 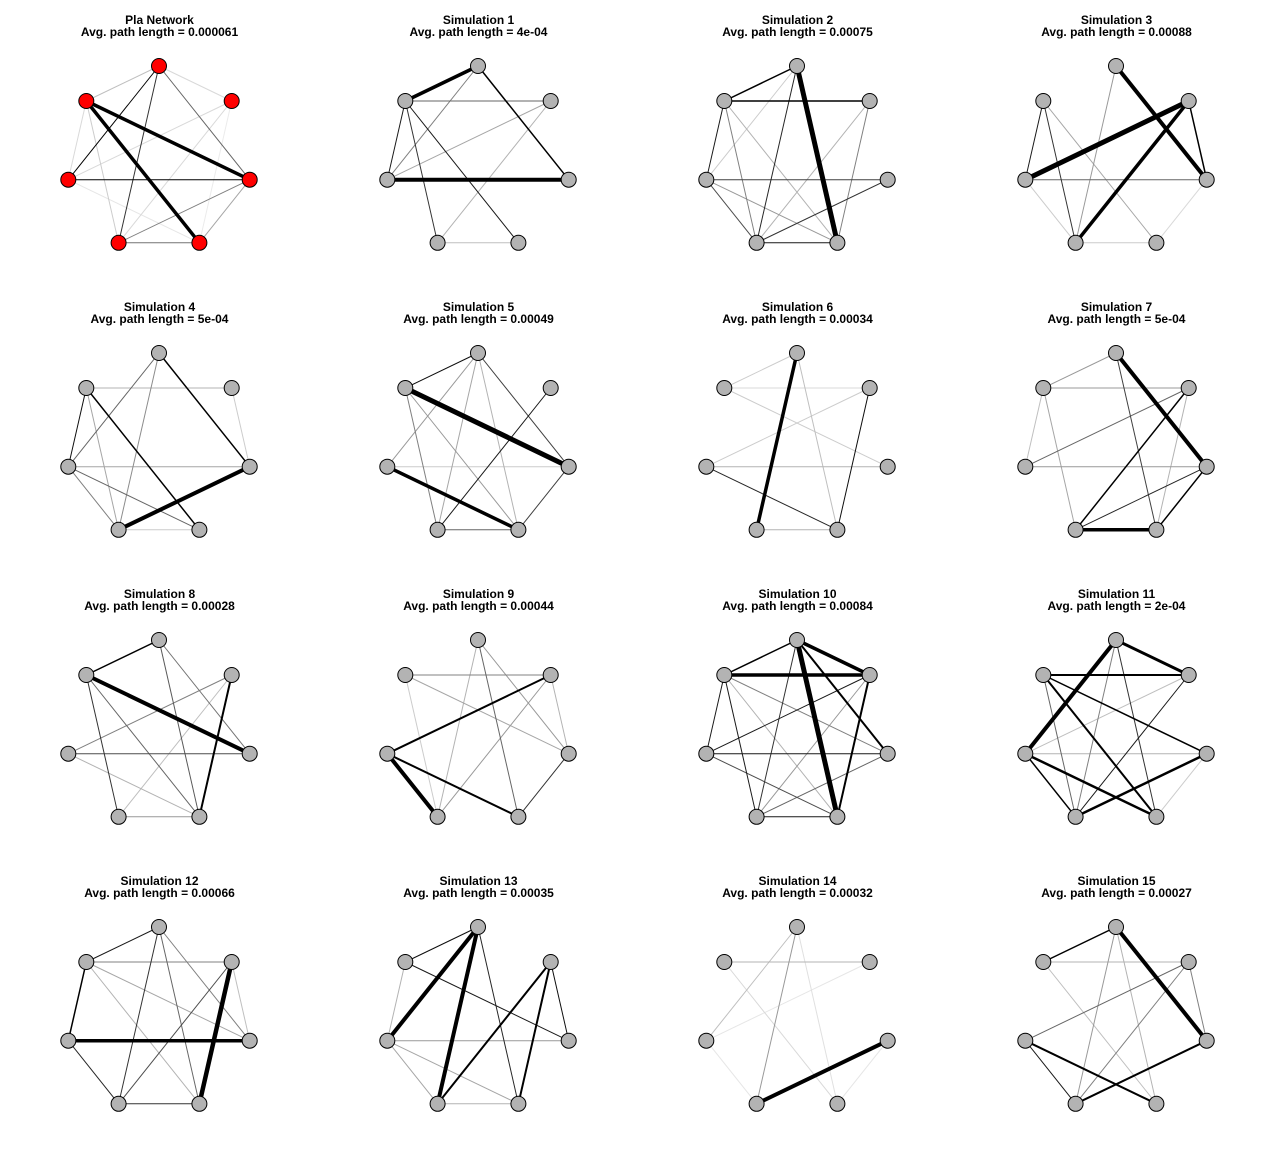 I want to click on network-panel: Simulation 6 Avg. path length = 0.00034, so click(x=797, y=430).